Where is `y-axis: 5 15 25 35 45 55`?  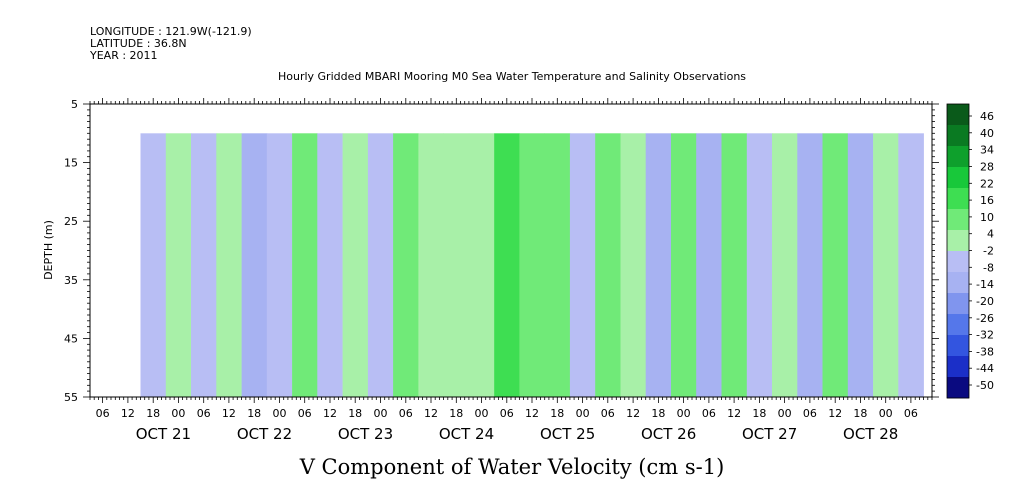 y-axis: 5 15 25 35 45 55 is located at coordinates (71, 251).